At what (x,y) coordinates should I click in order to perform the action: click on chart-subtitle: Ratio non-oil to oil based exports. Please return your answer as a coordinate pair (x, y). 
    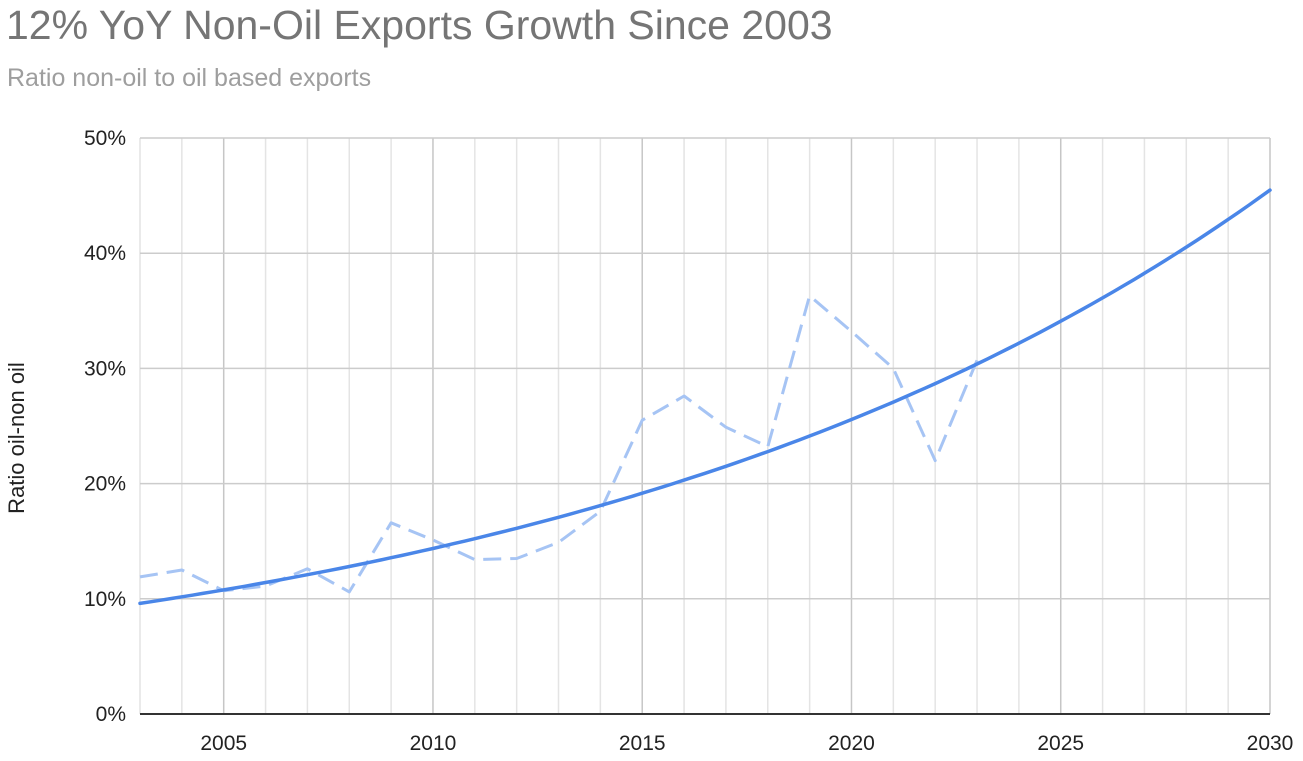
    Looking at the image, I should click on (189, 78).